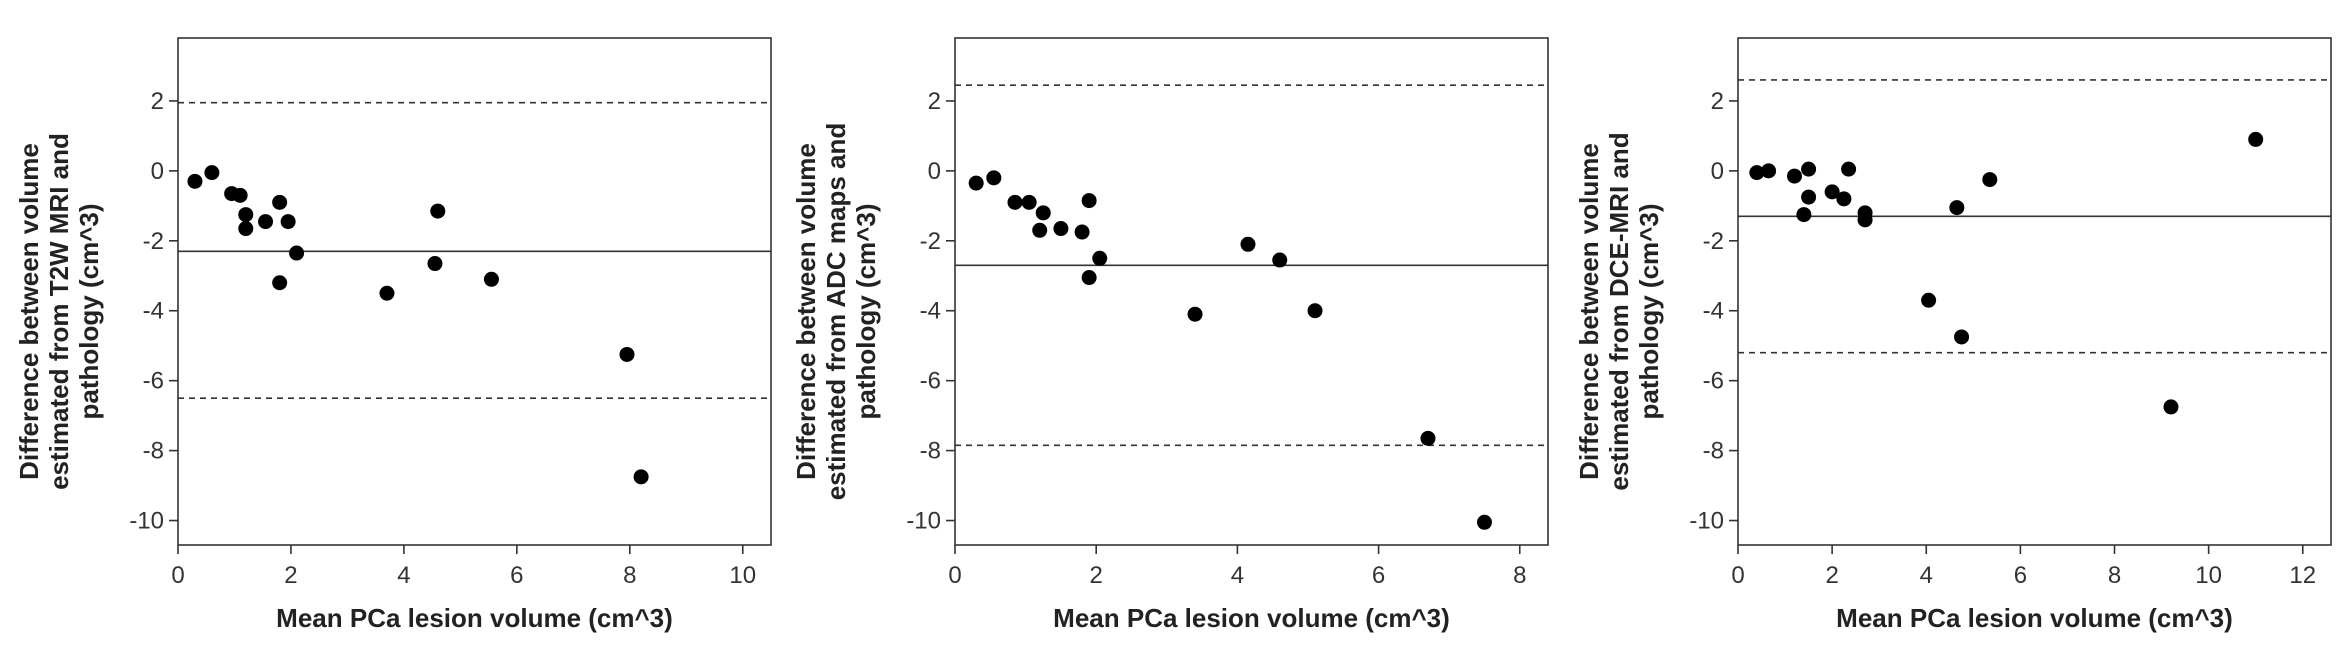 The height and width of the screenshot is (655, 2340). I want to click on y-axis-label-line: estimated from DCE-MRI and, so click(1619, 311).